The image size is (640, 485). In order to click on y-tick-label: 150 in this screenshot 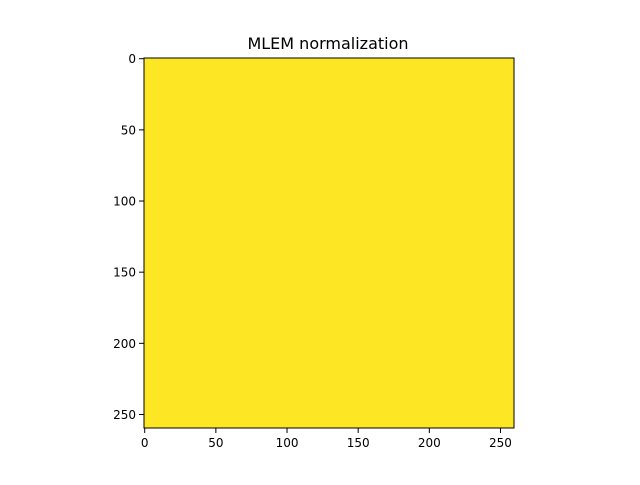, I will do `click(124, 273)`.